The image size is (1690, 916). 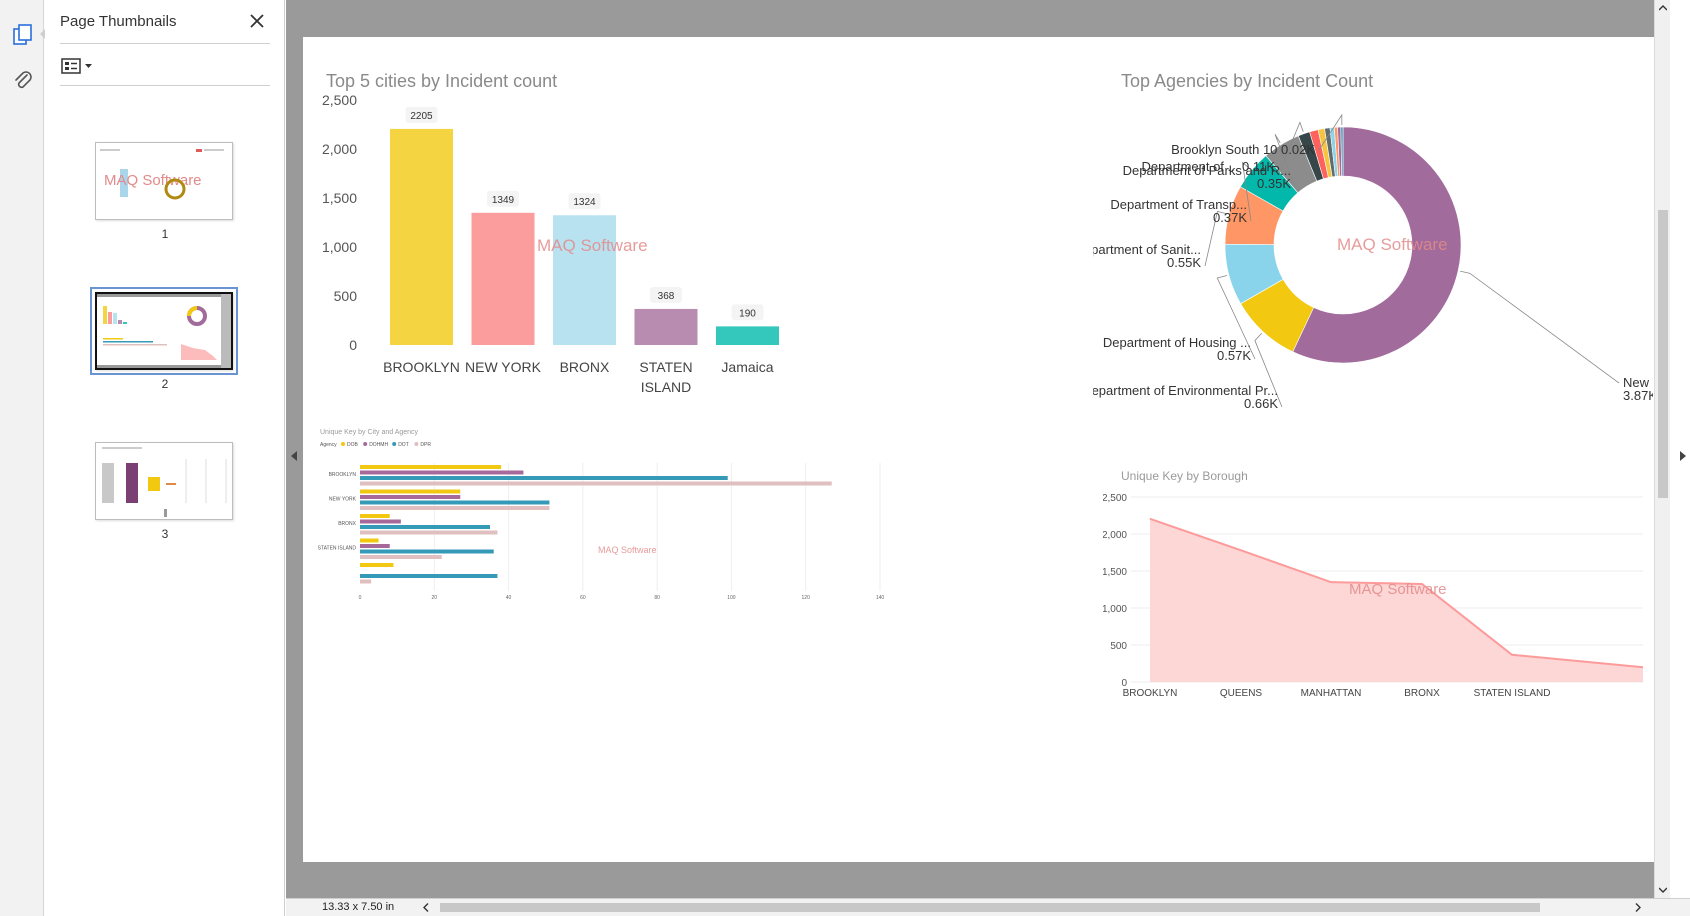 What do you see at coordinates (731, 598) in the screenshot?
I see `x-tick-label: 100` at bounding box center [731, 598].